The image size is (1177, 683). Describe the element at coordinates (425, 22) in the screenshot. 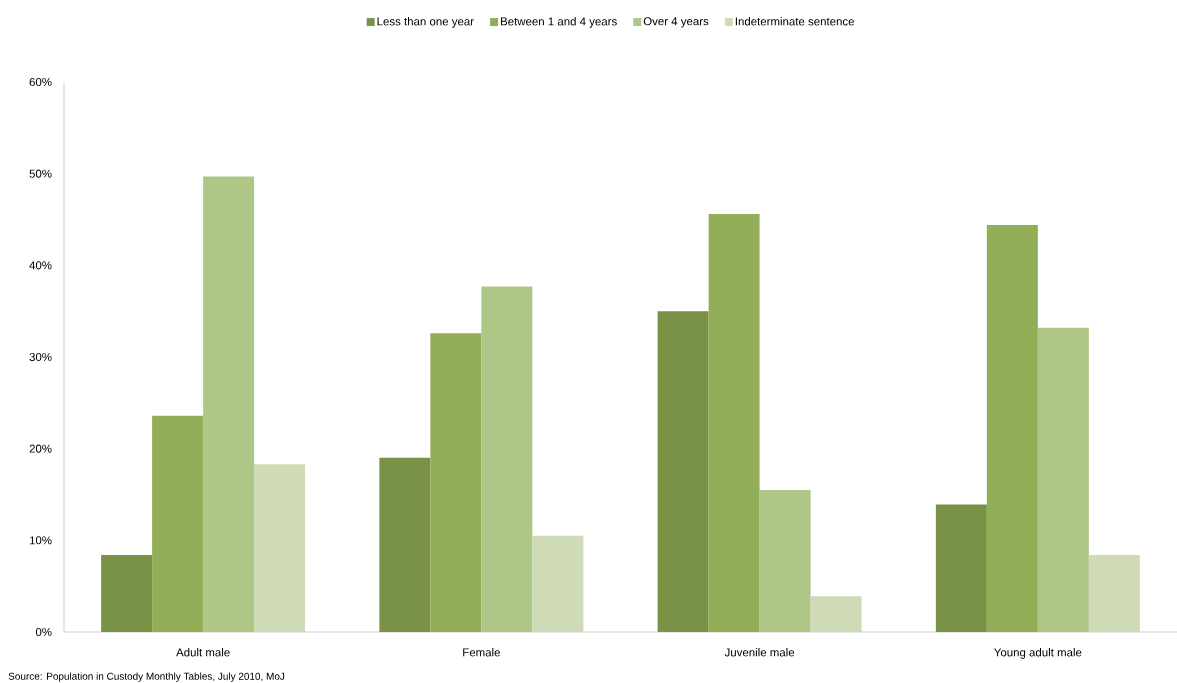

I see `legend-label: Less than one year` at that location.